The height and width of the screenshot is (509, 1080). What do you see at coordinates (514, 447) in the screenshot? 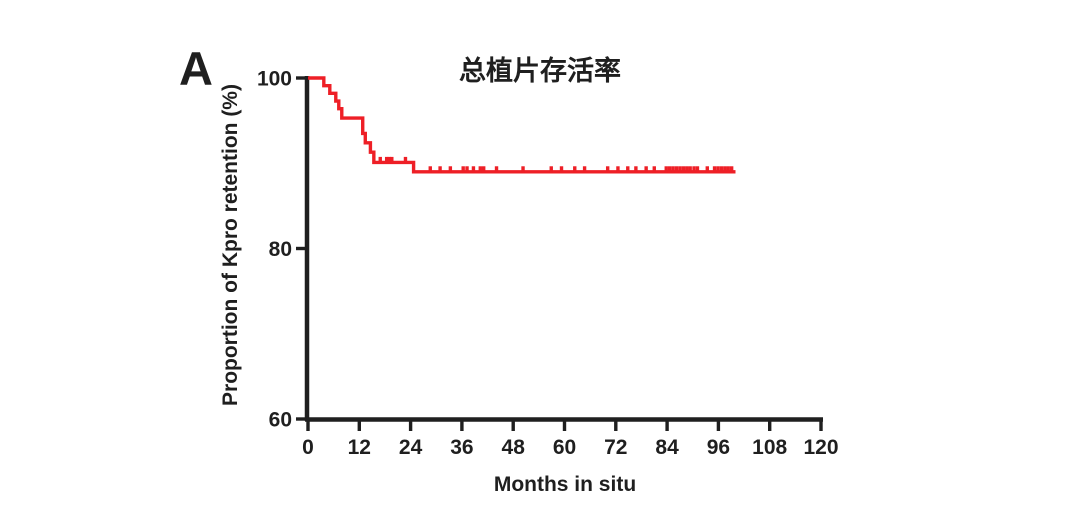
I see `x-tick-label: 48` at bounding box center [514, 447].